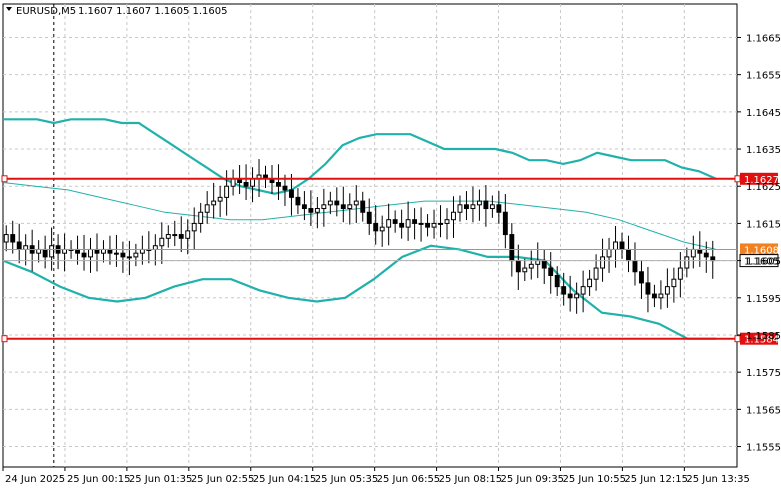  Describe the element at coordinates (761, 340) in the screenshot. I see `level-price-label: 1.1584` at that location.